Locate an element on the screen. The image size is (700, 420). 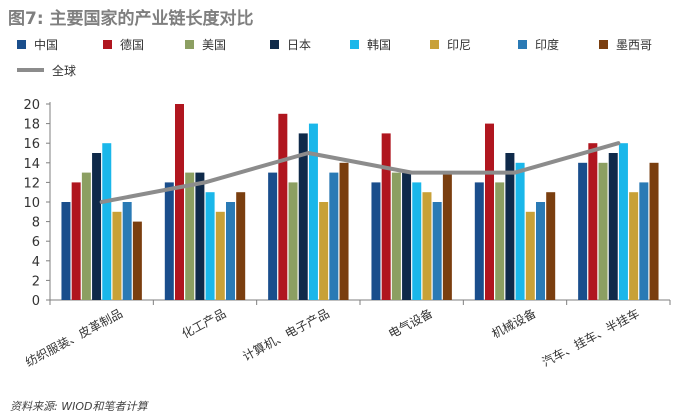
legend-line-label: 全球 is located at coordinates (64, 70).